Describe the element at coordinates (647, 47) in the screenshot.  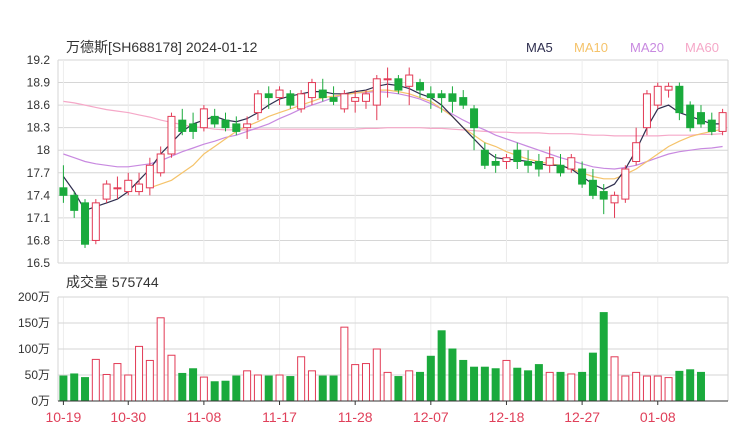
I see `legend-ma20: MA20` at that location.